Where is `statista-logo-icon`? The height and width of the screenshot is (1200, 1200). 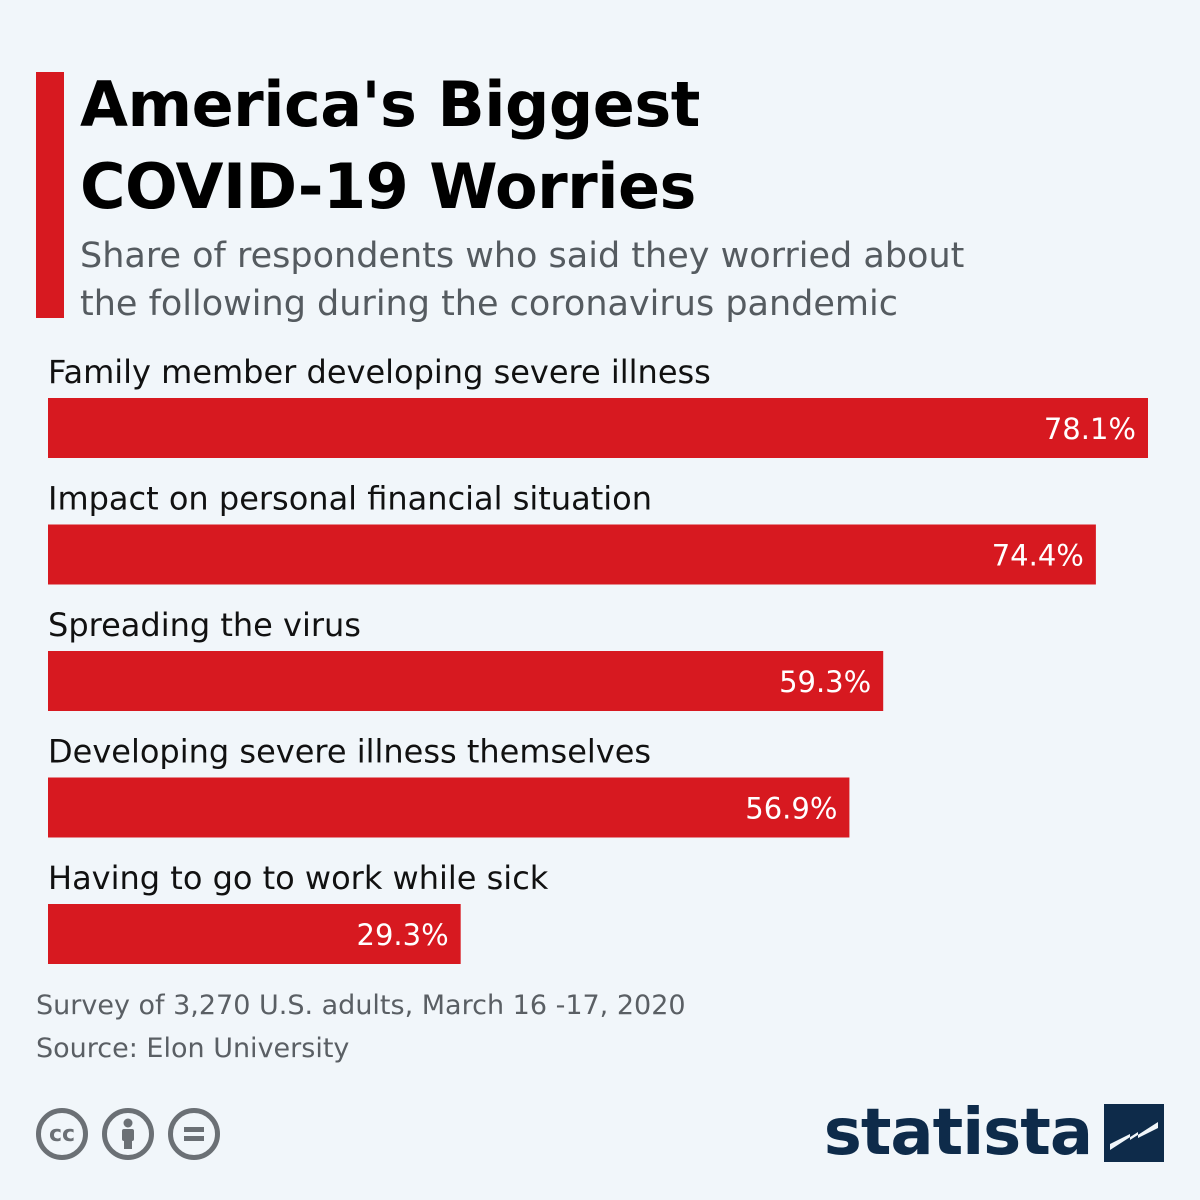 statista-logo-icon is located at coordinates (1134, 1133).